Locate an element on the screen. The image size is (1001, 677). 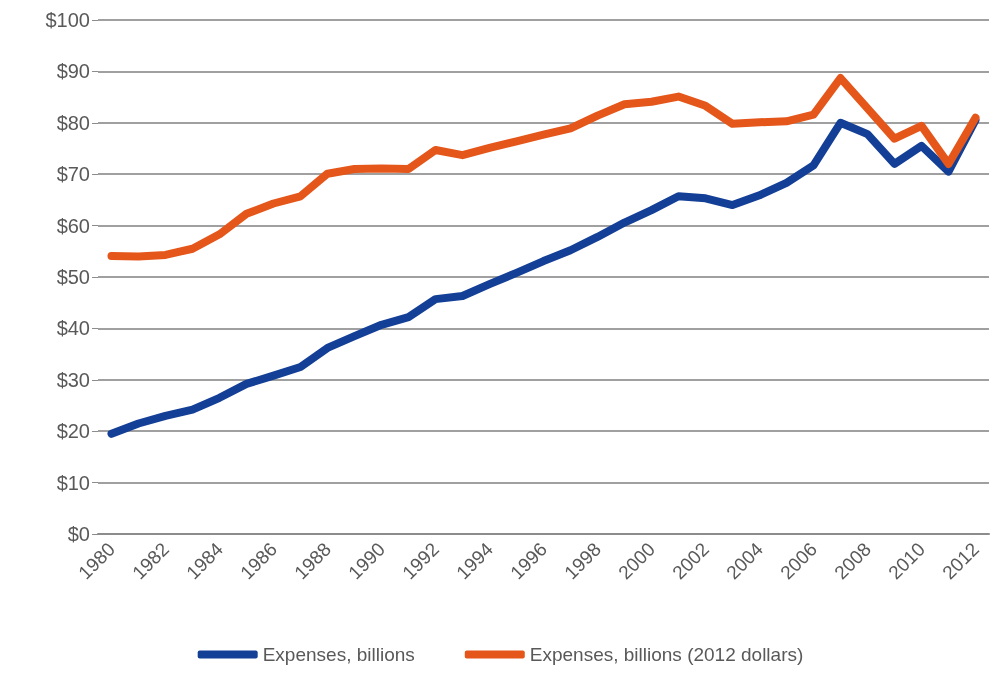
y-tick-label: $70 is located at coordinates (73, 174).